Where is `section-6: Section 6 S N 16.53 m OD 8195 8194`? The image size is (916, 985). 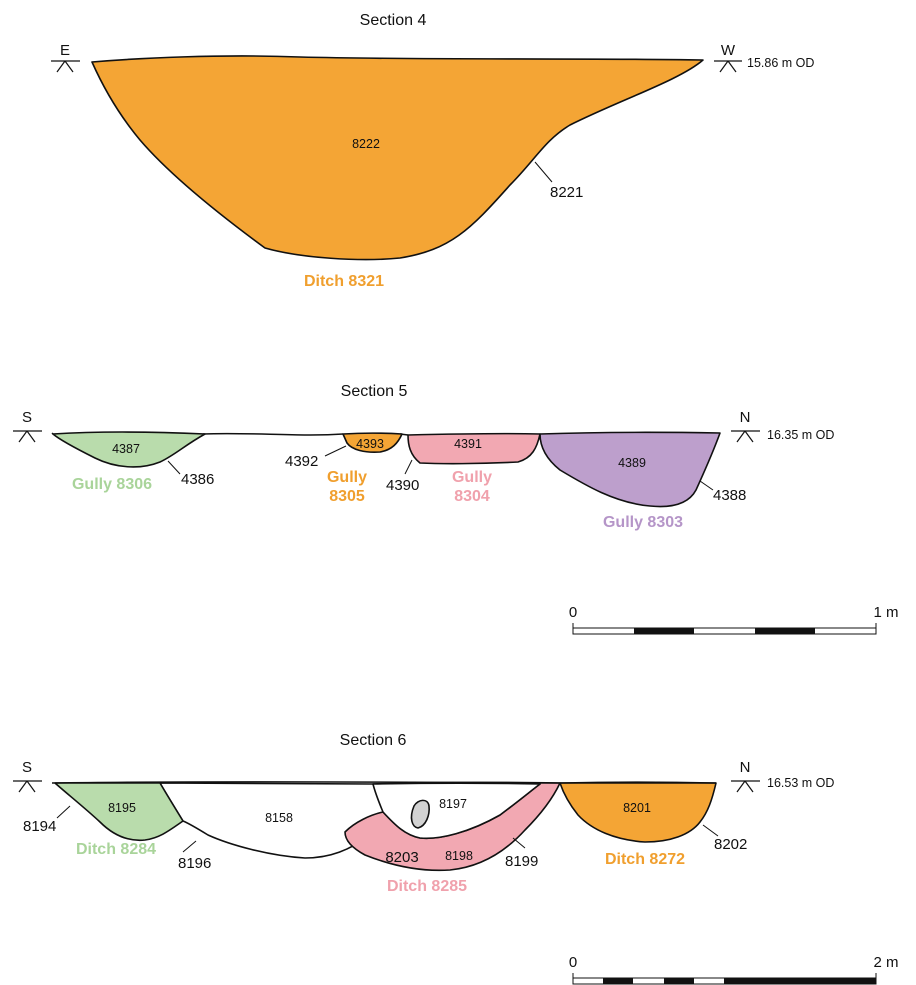 section-6: Section 6 S N 16.53 m OD 8195 8194 is located at coordinates (423, 813).